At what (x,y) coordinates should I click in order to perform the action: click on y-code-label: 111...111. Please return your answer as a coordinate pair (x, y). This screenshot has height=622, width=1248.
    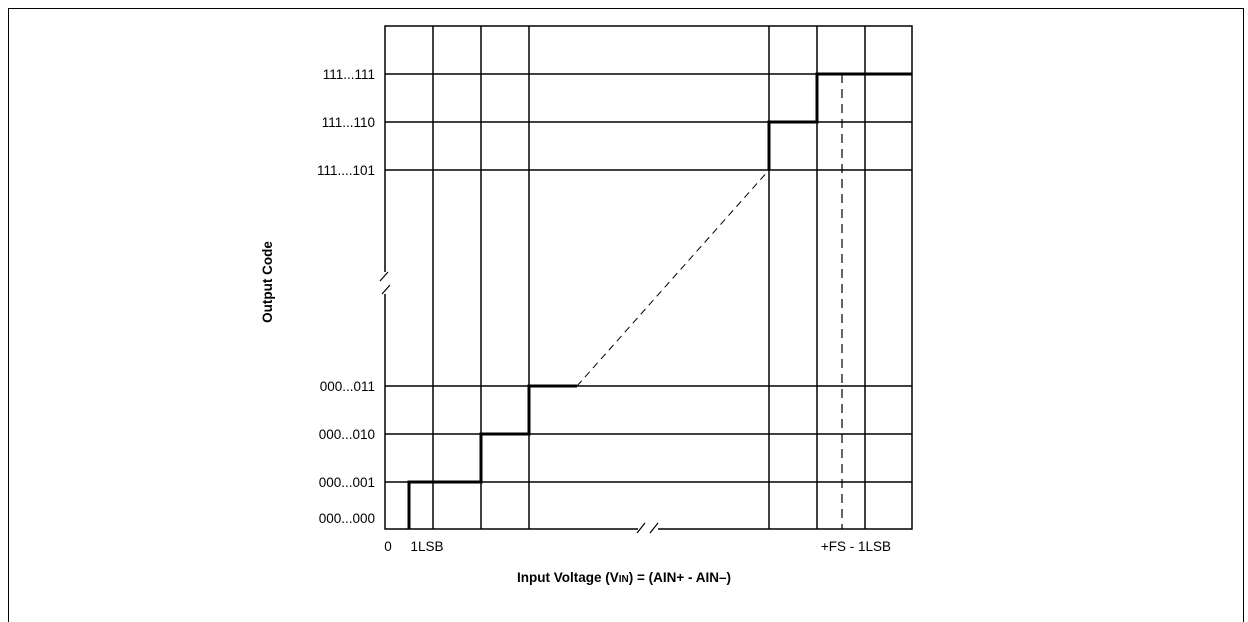
    Looking at the image, I should click on (349, 74).